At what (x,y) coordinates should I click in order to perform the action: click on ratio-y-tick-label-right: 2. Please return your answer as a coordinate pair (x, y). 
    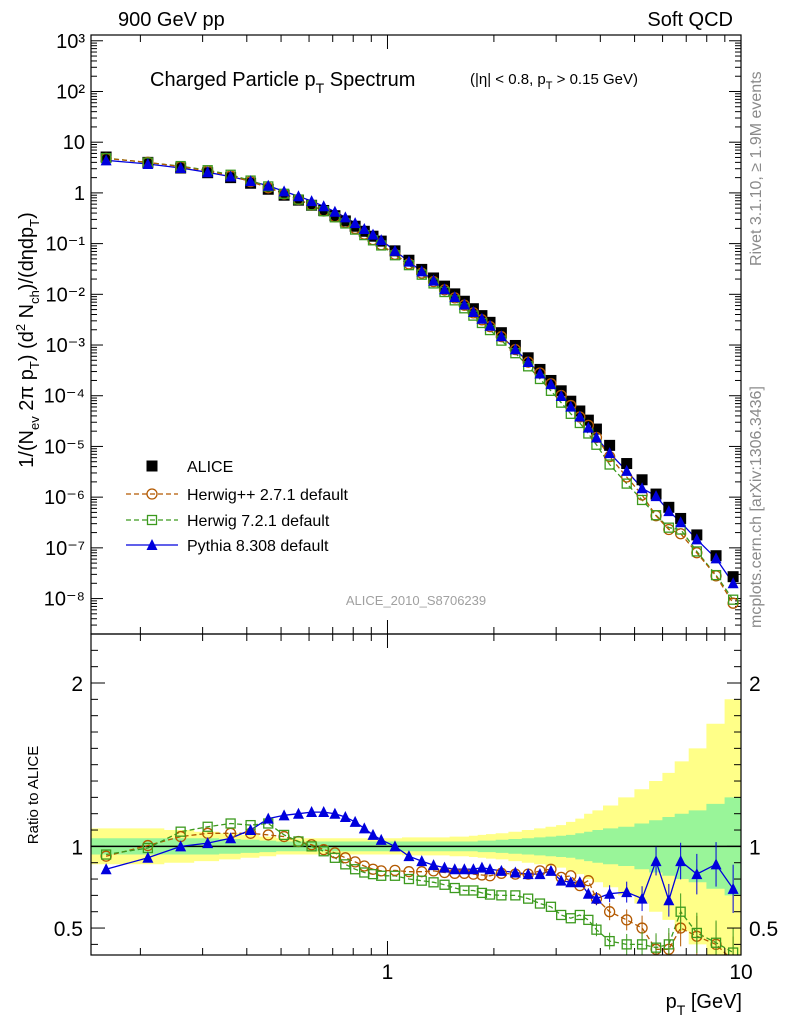
    Looking at the image, I should click on (755, 684).